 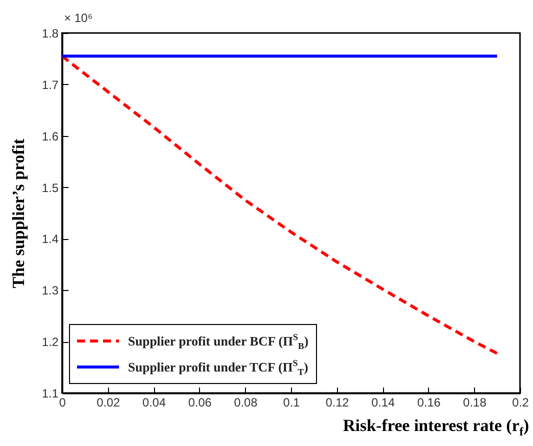 I want to click on legend-label: Supplier profit under BCF (Π$^{S}$$_{B}$), so click(x=218, y=341).